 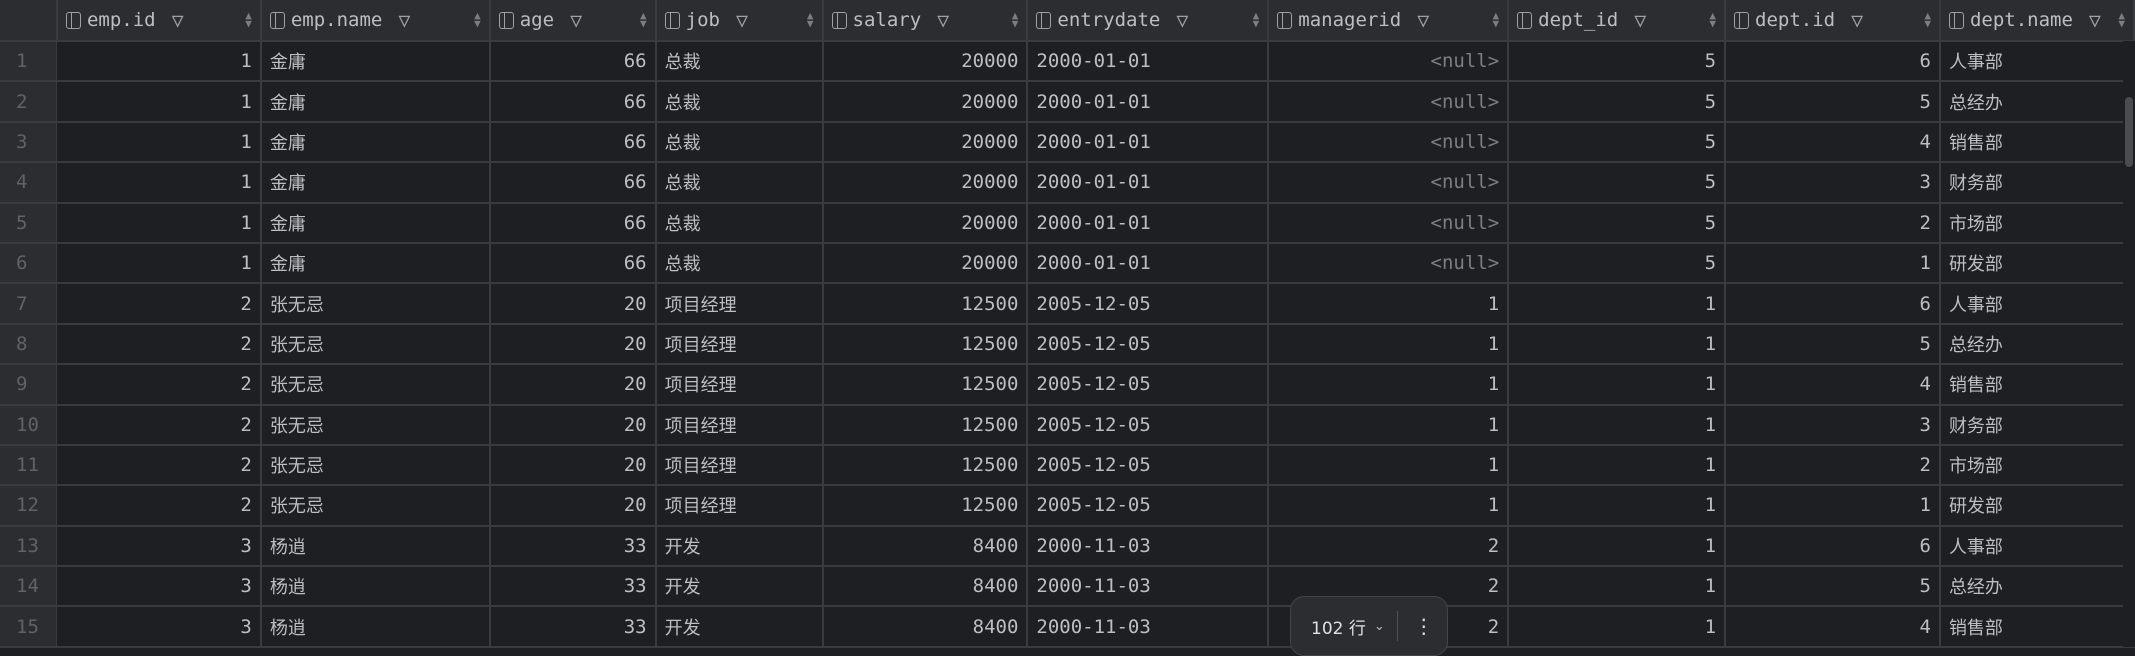 I want to click on table-row: 4 1 金庸 66 总裁 20000 2000-01-01 <null> 5 3 财务部, so click(x=1067, y=183).